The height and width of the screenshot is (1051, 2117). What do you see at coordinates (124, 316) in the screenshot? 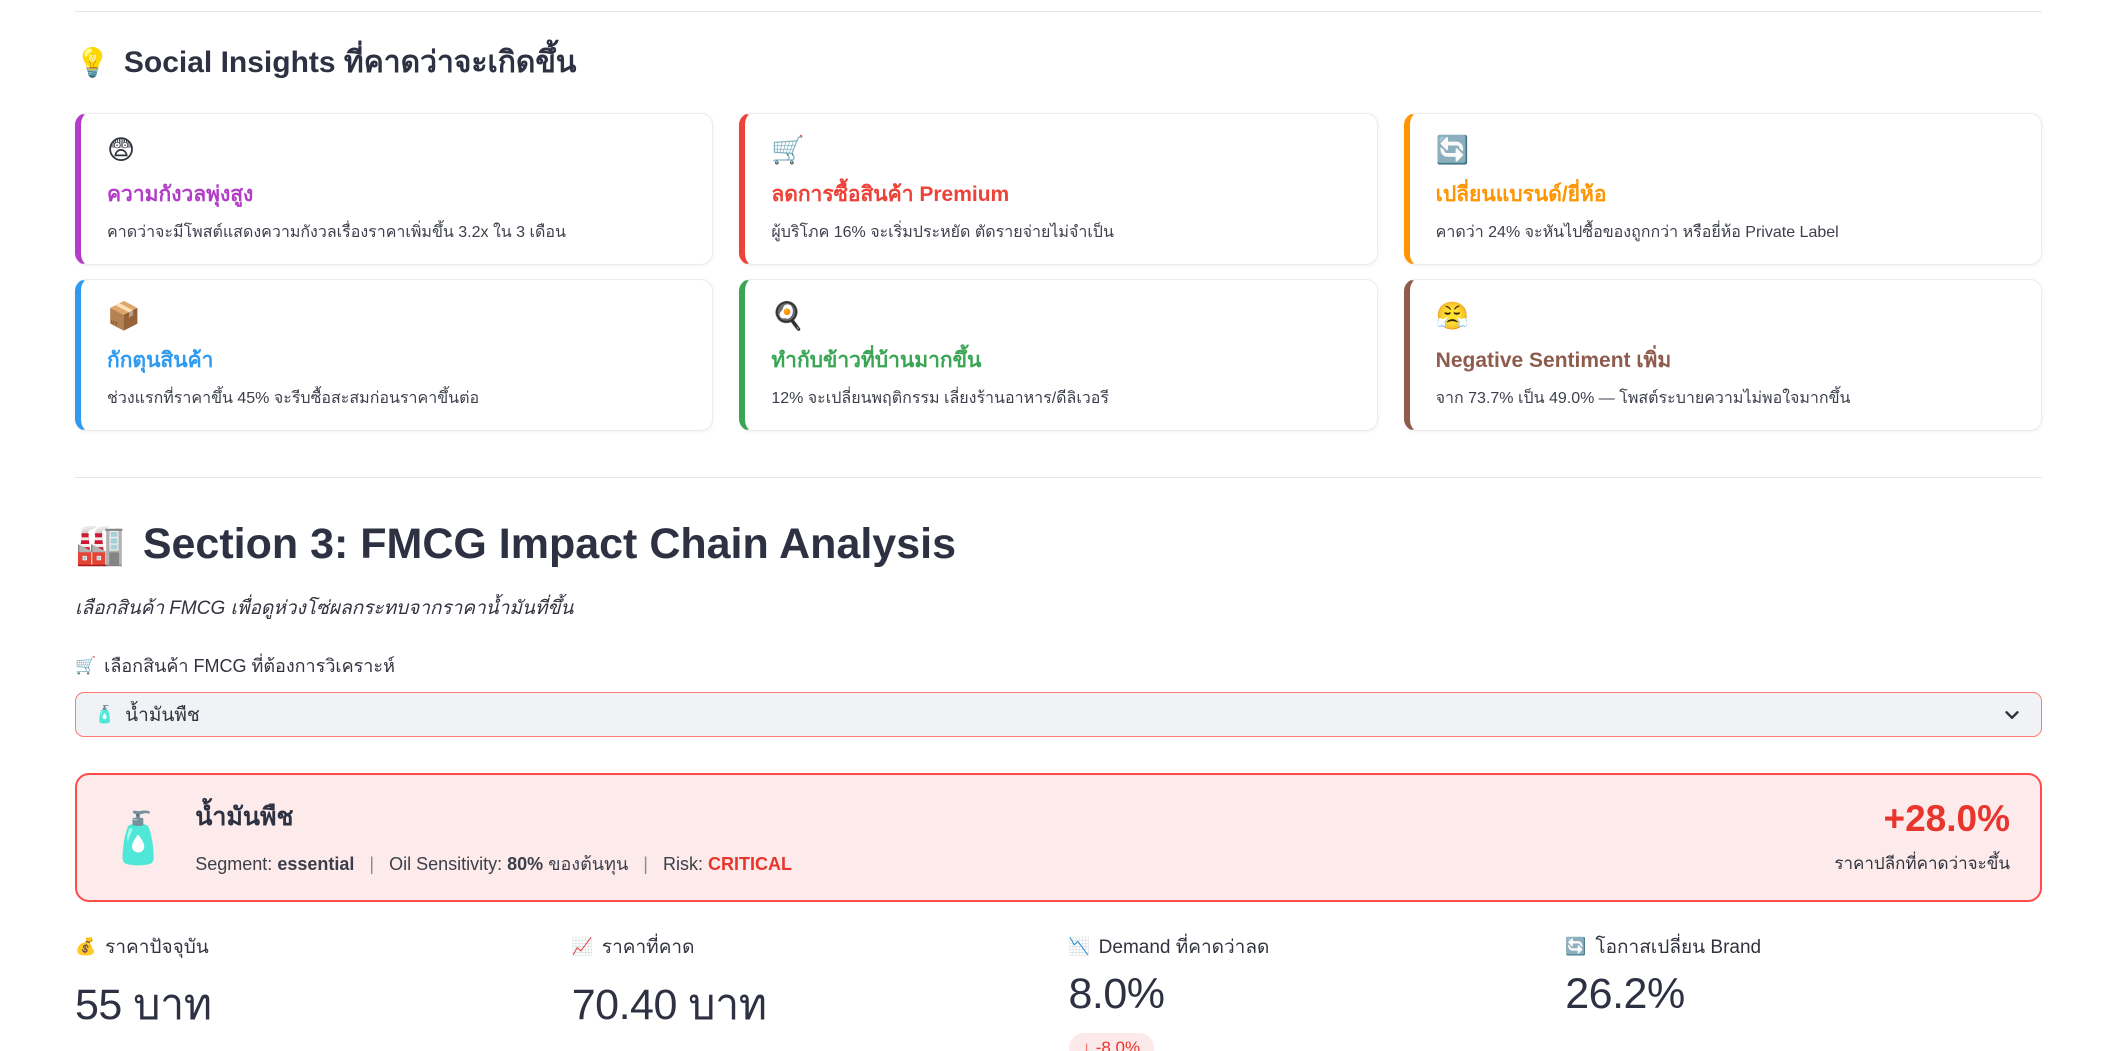
I see `package-icon: 📦` at bounding box center [124, 316].